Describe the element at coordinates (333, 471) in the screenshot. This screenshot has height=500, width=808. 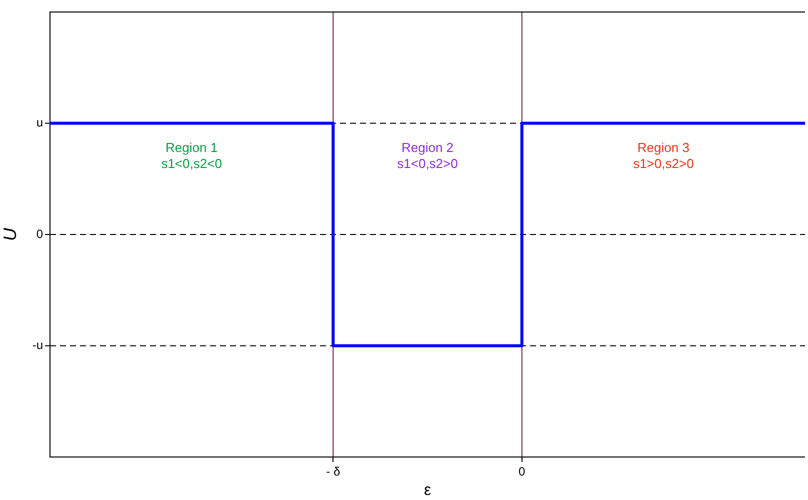
I see `x-tick-label: - δ` at that location.